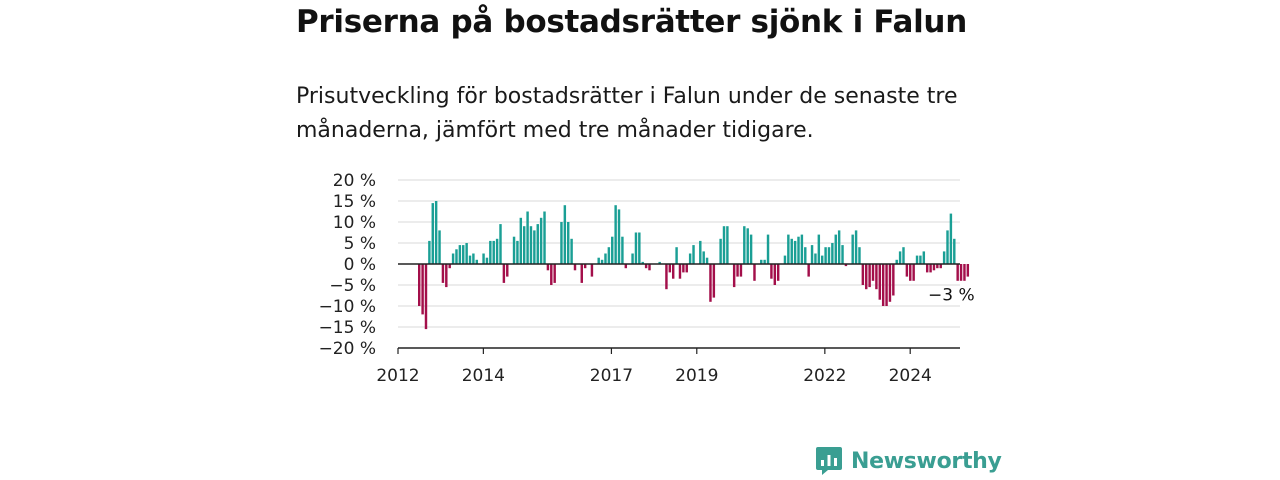  I want to click on brand-name: Newsworthy, so click(926, 461).